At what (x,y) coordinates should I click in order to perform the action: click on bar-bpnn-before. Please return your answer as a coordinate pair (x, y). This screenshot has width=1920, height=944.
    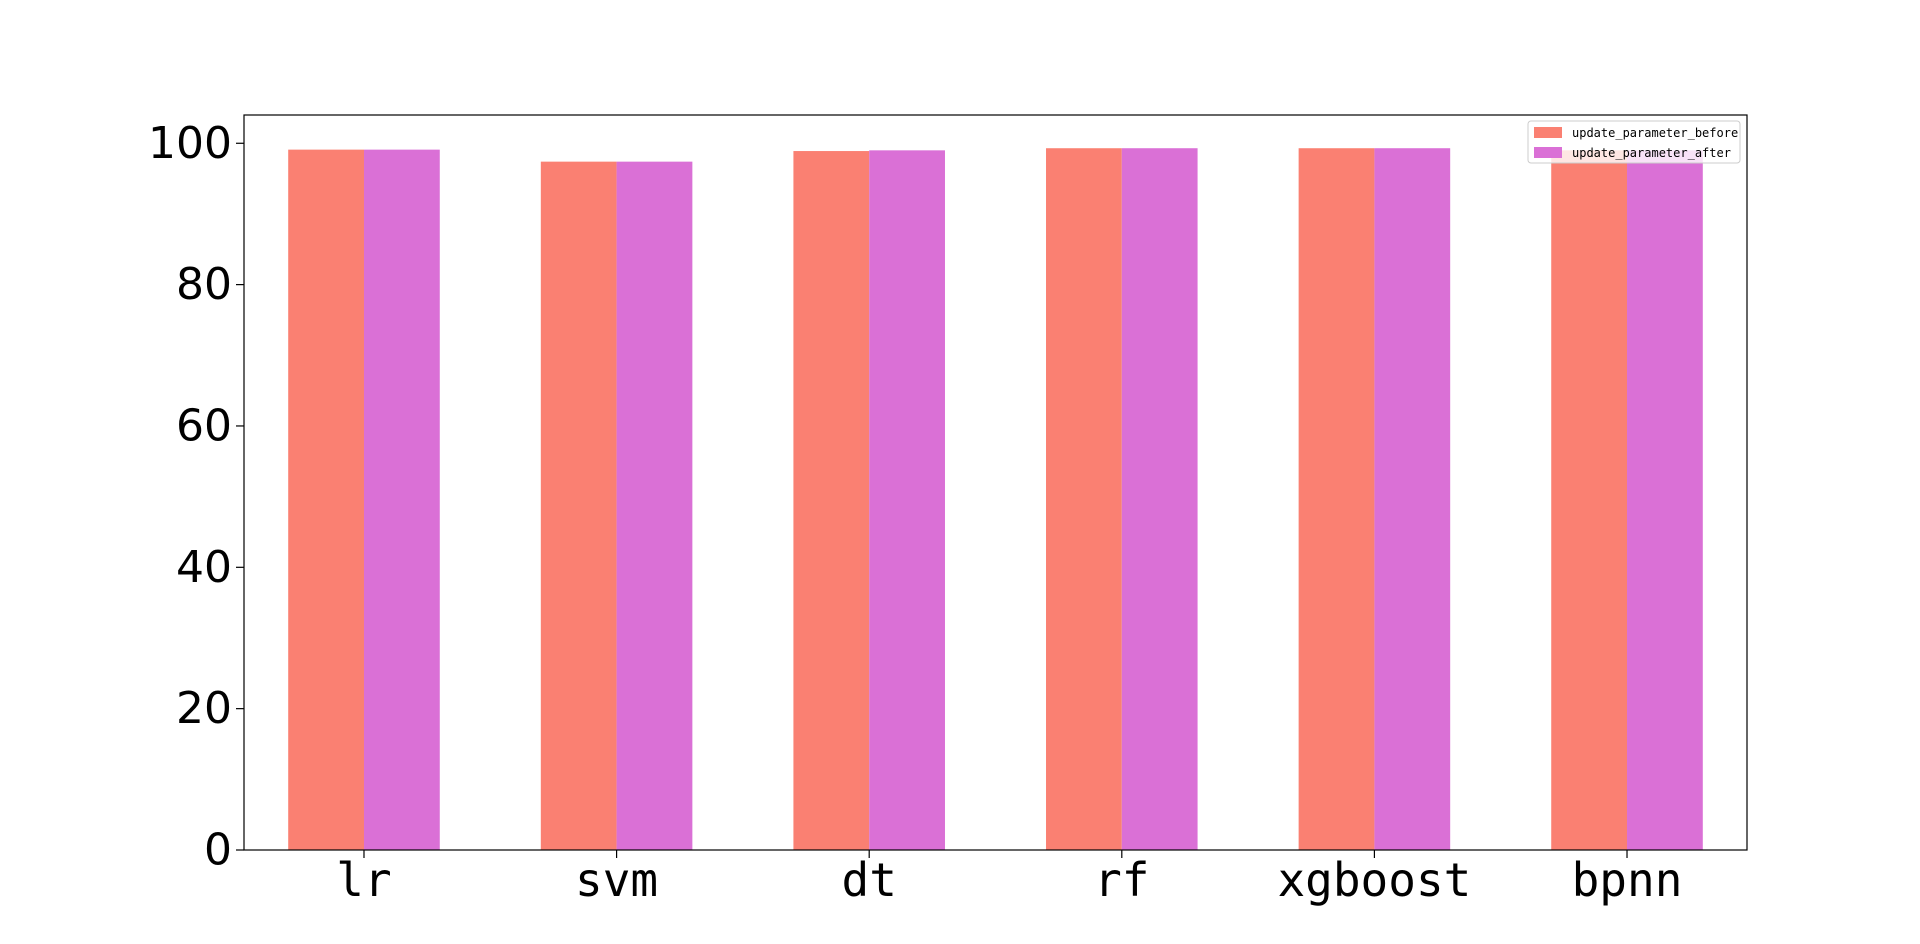
    Looking at the image, I should click on (1589, 500).